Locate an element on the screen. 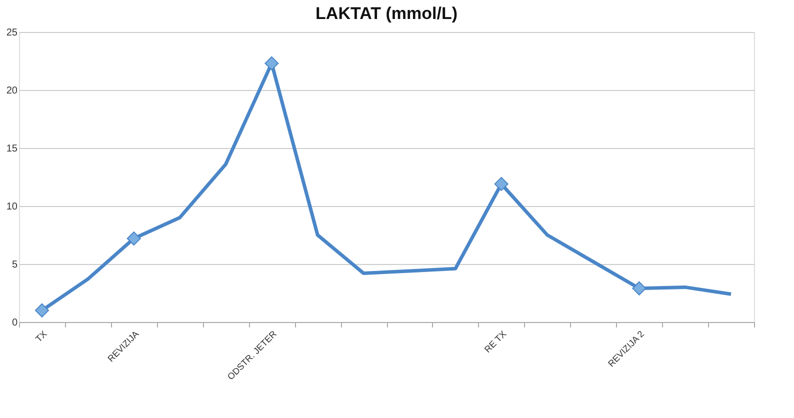 This screenshot has height=418, width=794. y-tick-label: 5 is located at coordinates (15, 265).